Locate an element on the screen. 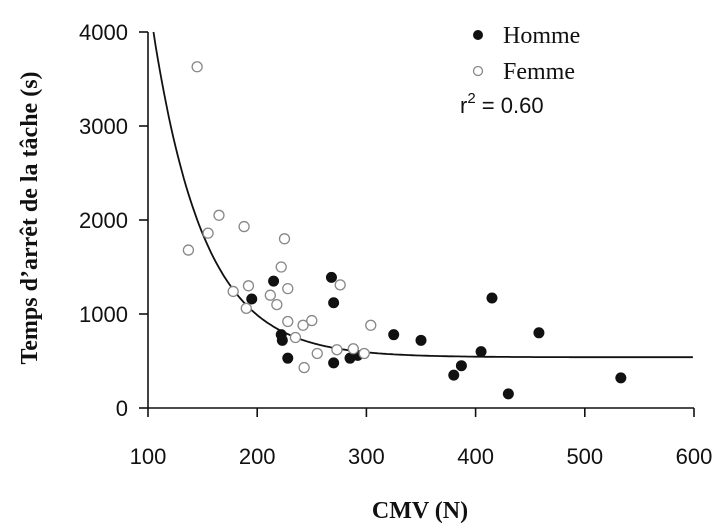 This screenshot has width=720, height=528. legend-label-homme: Homme is located at coordinates (541, 36).